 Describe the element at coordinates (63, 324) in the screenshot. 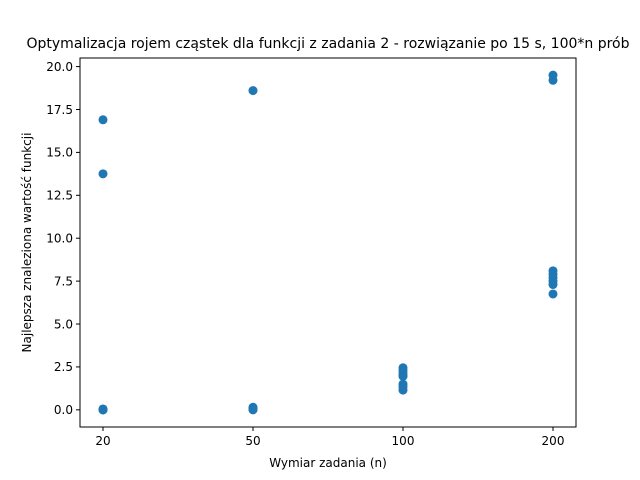

I see `y-tick-label-2: 5.0` at that location.